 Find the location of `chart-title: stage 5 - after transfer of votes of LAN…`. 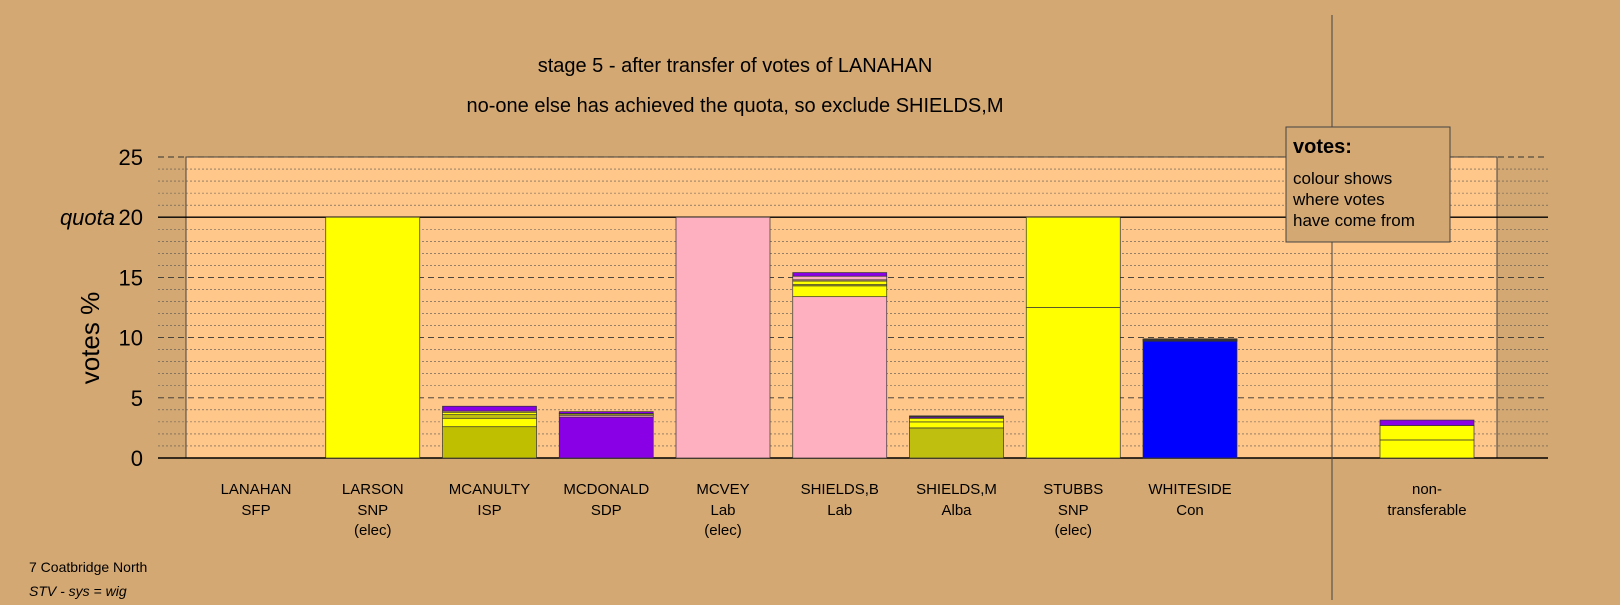

chart-title: stage 5 - after transfer of votes of LAN… is located at coordinates (735, 66).